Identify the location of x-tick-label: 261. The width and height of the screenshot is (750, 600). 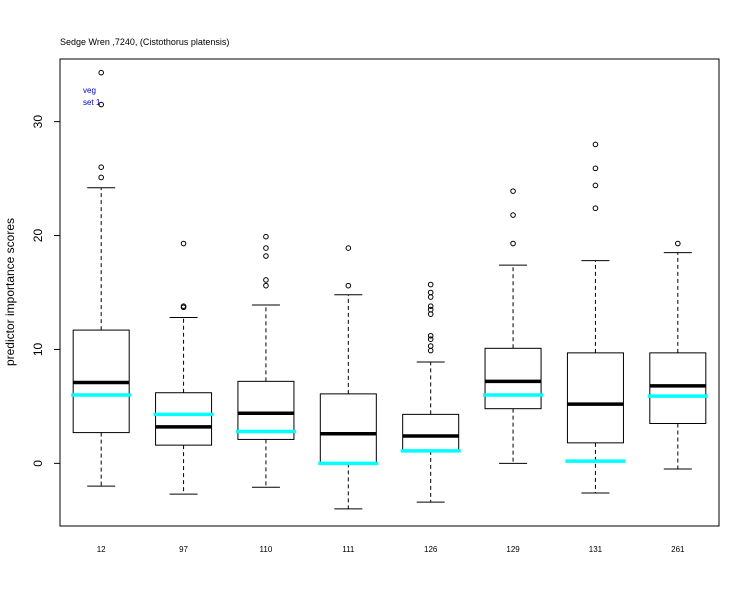
(678, 549).